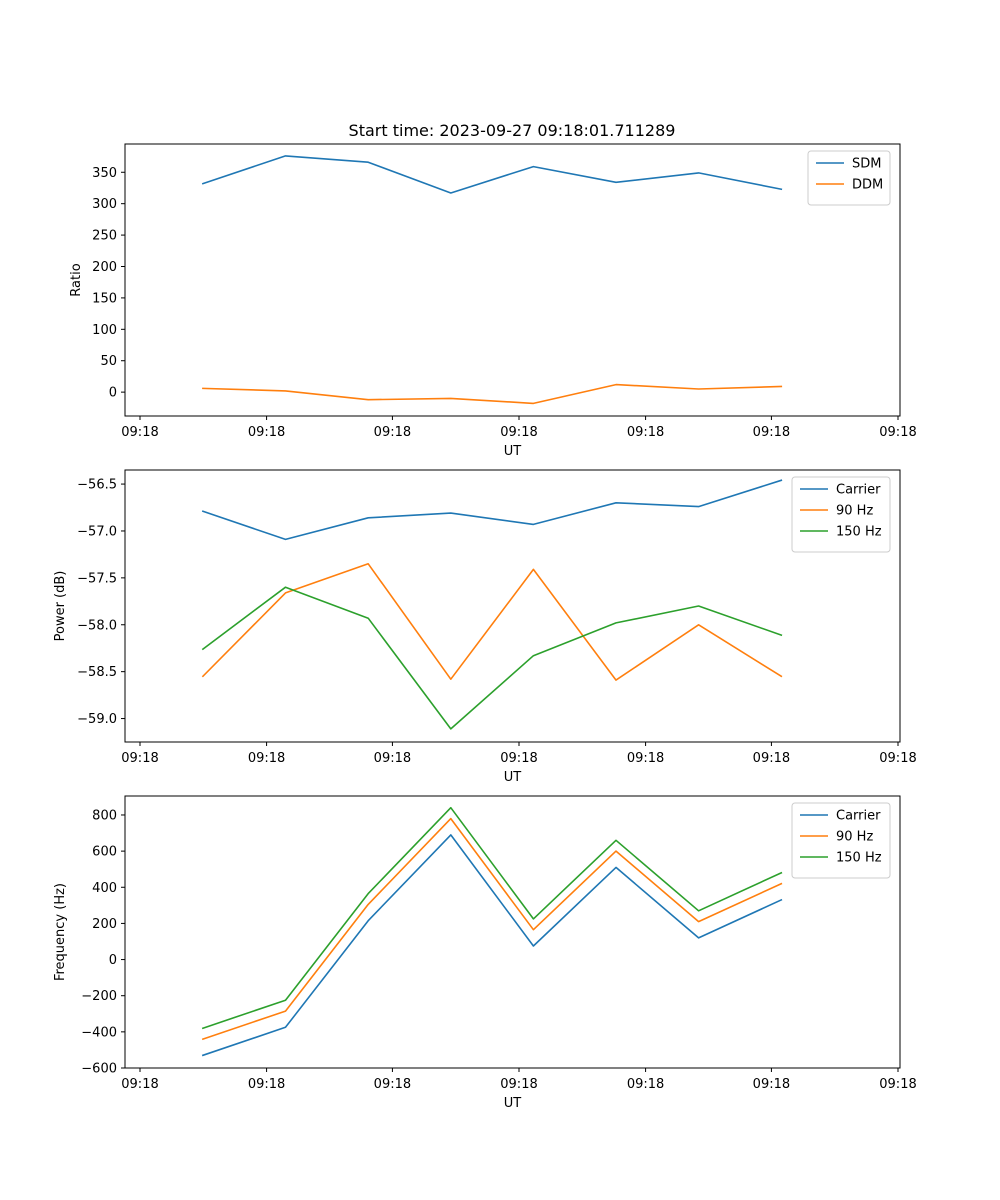 This screenshot has width=1000, height=1200. I want to click on y-tick-label: −58.0, so click(97, 625).